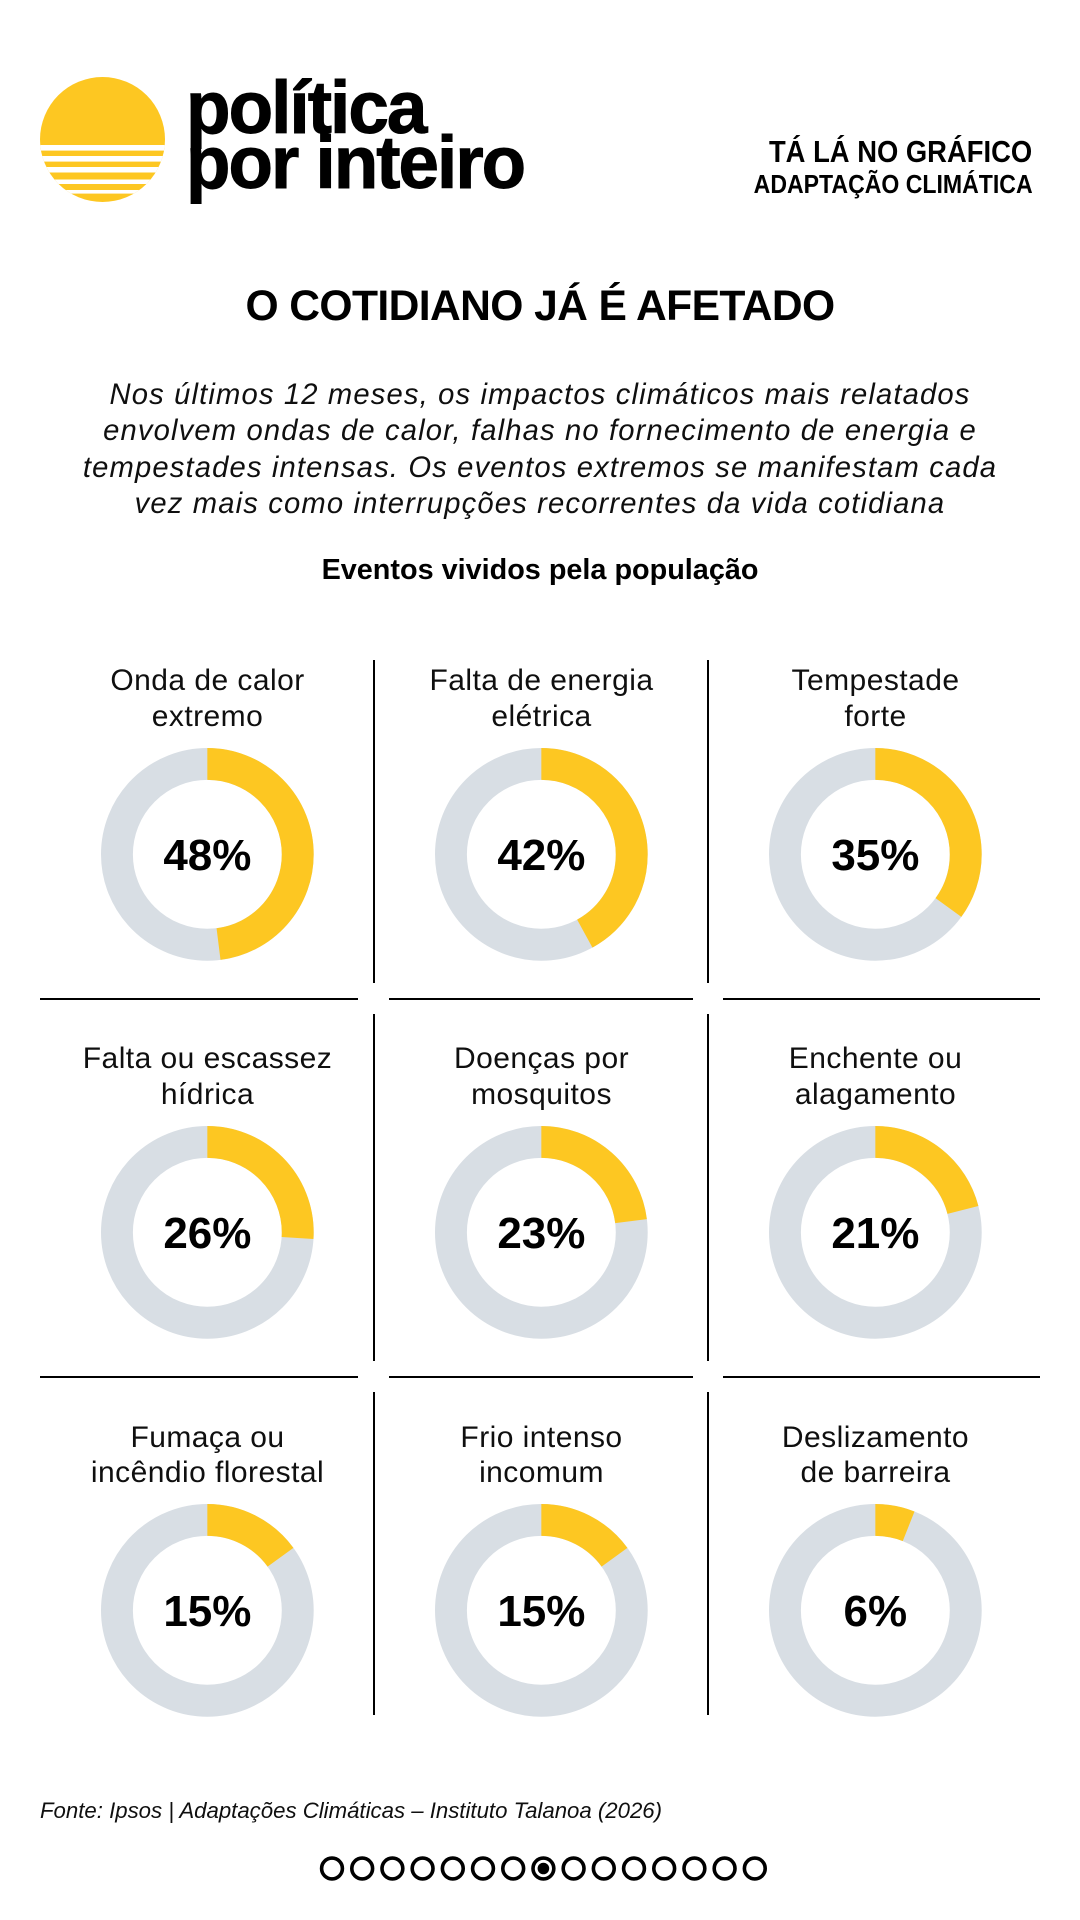 The height and width of the screenshot is (1920, 1080). What do you see at coordinates (208, 1233) in the screenshot?
I see `svg-text: 26%` at bounding box center [208, 1233].